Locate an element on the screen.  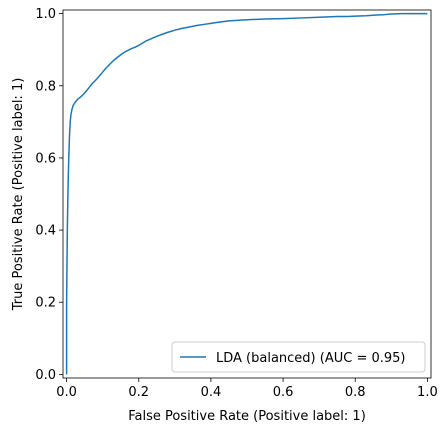
x-tick-label: 0.2 is located at coordinates (138, 392).